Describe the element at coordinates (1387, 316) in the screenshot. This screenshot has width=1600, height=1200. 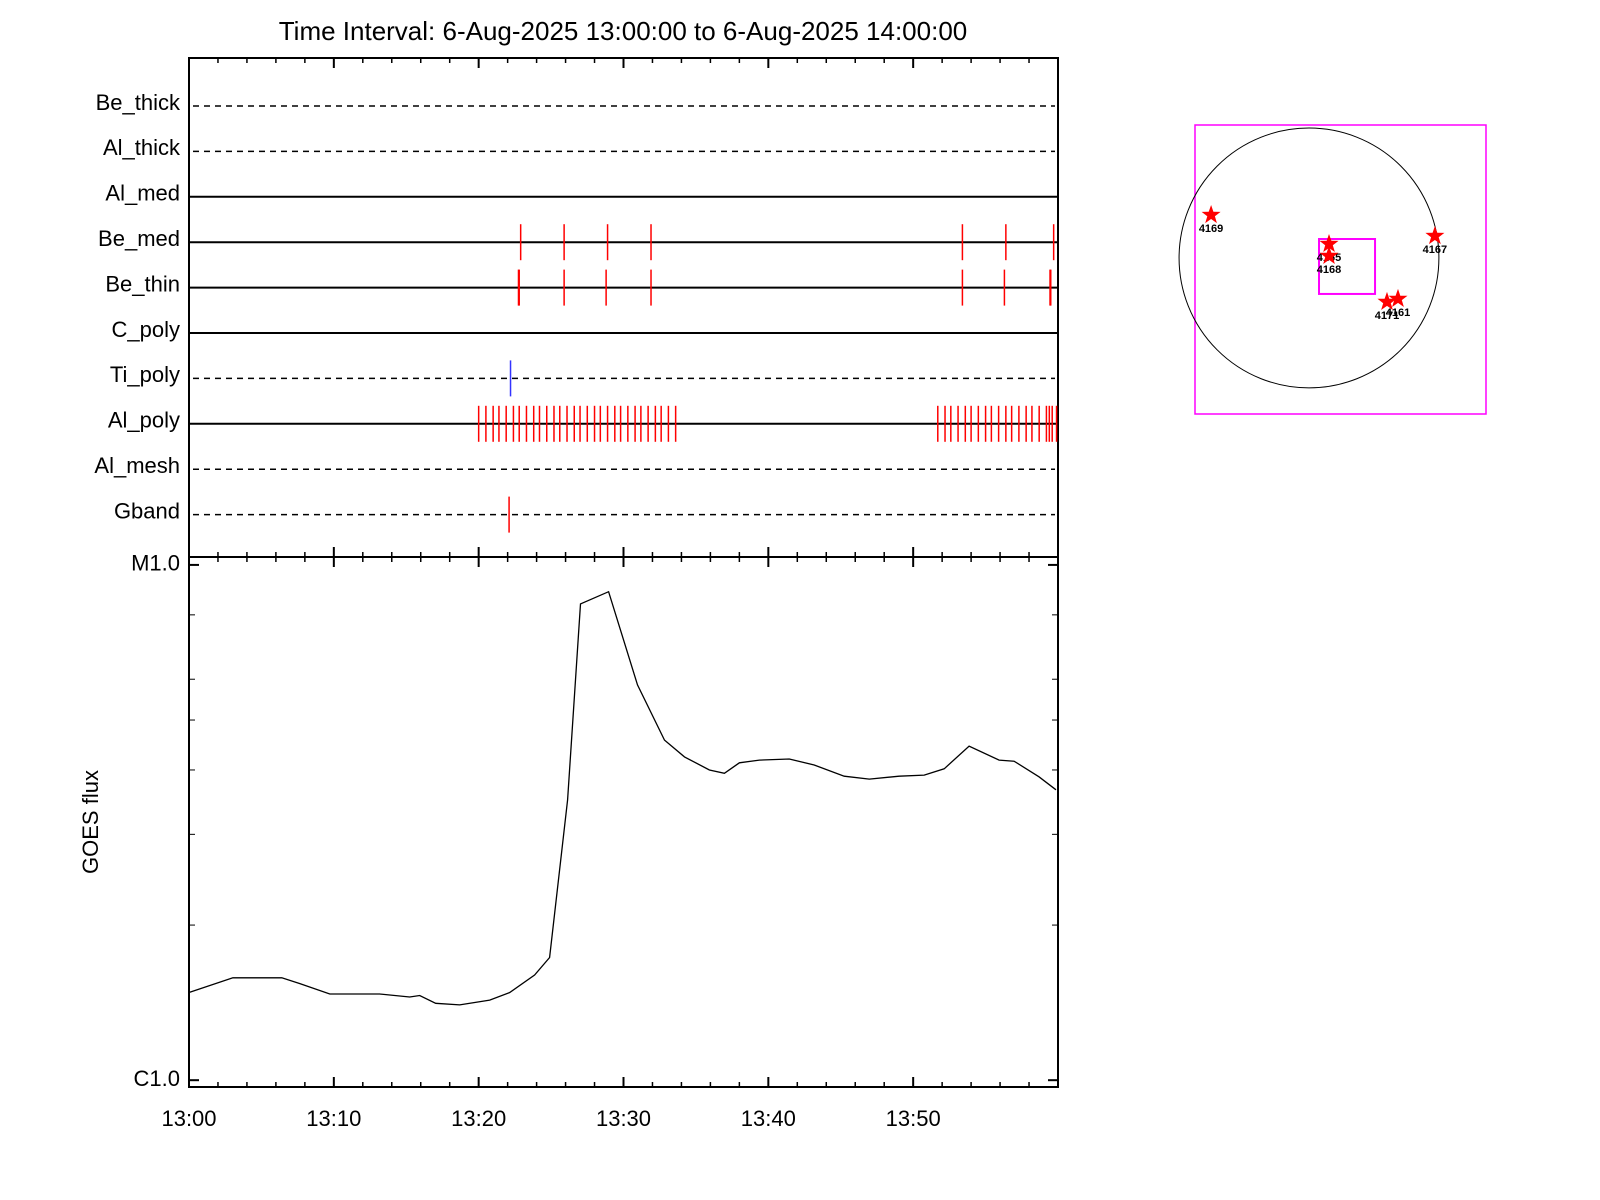
I see `ar-label: 4171` at that location.